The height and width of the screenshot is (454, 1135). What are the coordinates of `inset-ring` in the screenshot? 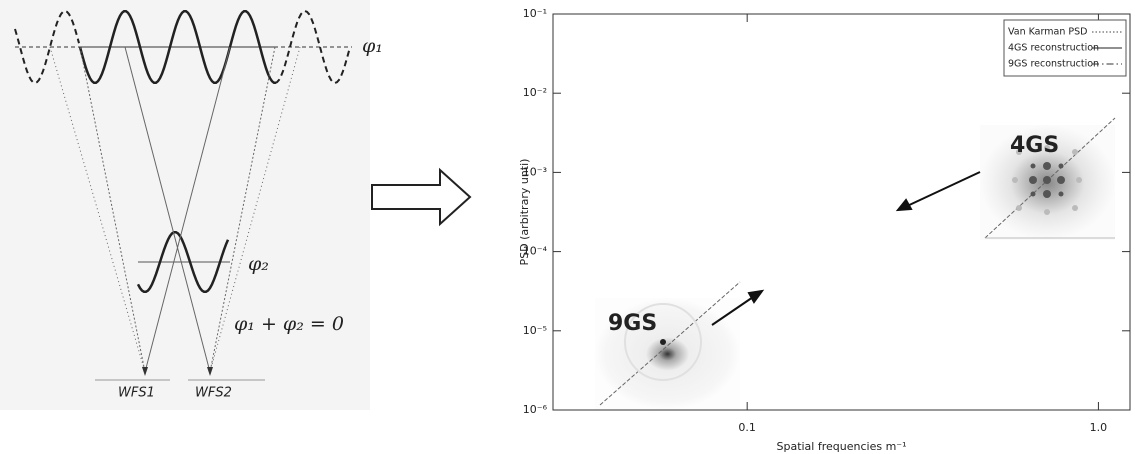 It's located at (663, 342).